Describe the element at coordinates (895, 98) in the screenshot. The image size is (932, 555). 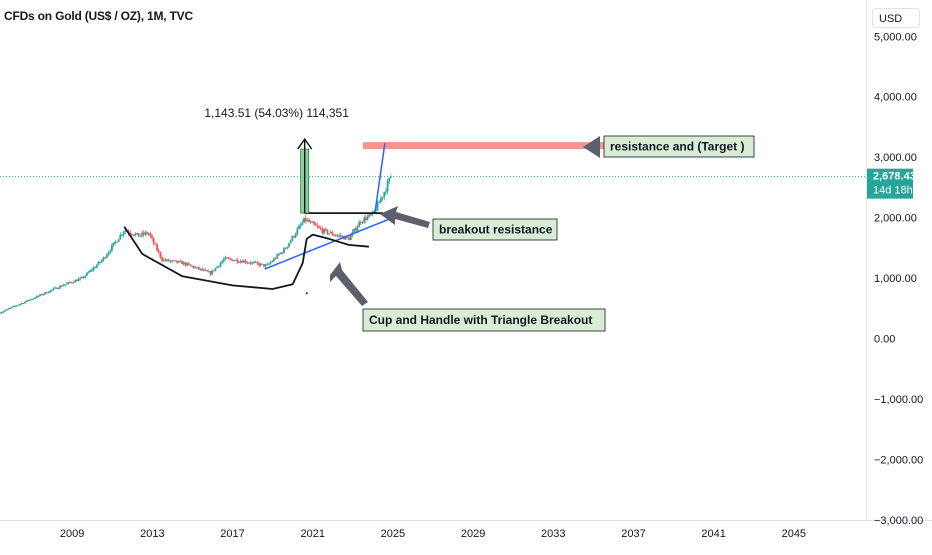
I see `y-tick-label: 4,000.00` at that location.